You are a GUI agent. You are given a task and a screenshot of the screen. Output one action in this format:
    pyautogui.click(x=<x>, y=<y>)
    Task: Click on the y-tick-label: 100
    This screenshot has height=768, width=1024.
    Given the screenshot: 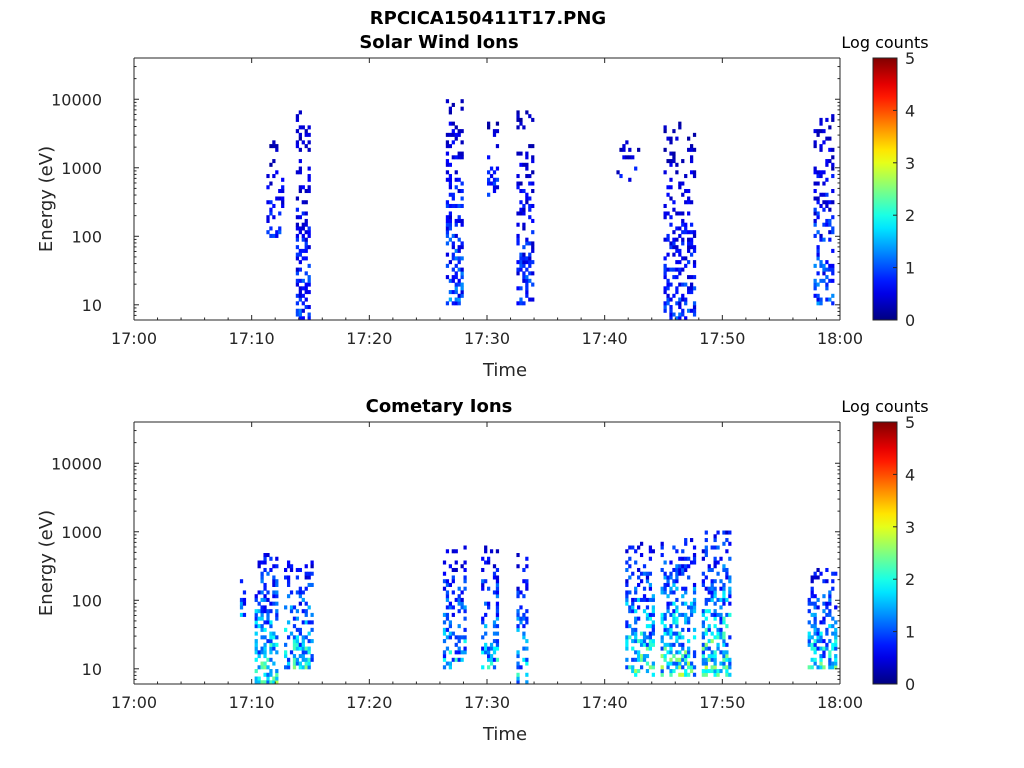 What is the action you would take?
    pyautogui.click(x=86, y=236)
    